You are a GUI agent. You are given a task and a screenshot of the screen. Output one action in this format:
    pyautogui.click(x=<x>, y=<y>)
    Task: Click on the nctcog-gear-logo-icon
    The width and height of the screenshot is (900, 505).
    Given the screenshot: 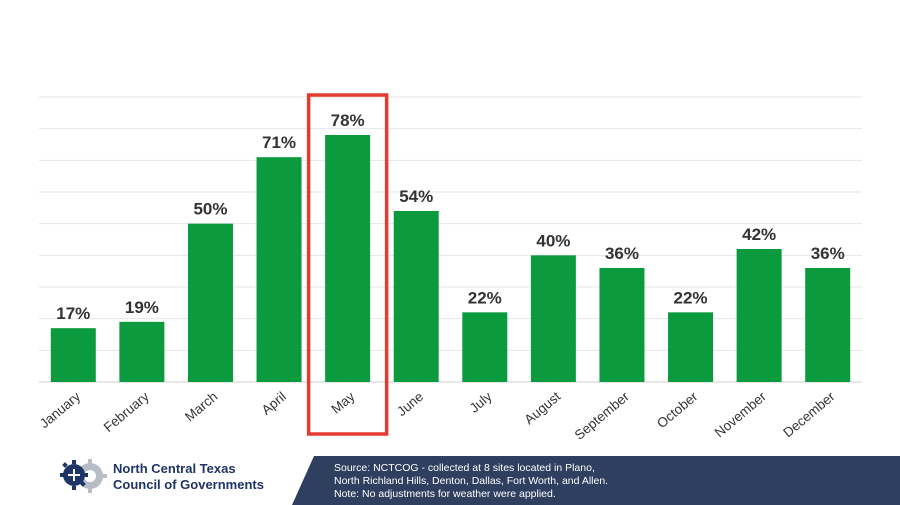 What is the action you would take?
    pyautogui.click(x=83, y=476)
    